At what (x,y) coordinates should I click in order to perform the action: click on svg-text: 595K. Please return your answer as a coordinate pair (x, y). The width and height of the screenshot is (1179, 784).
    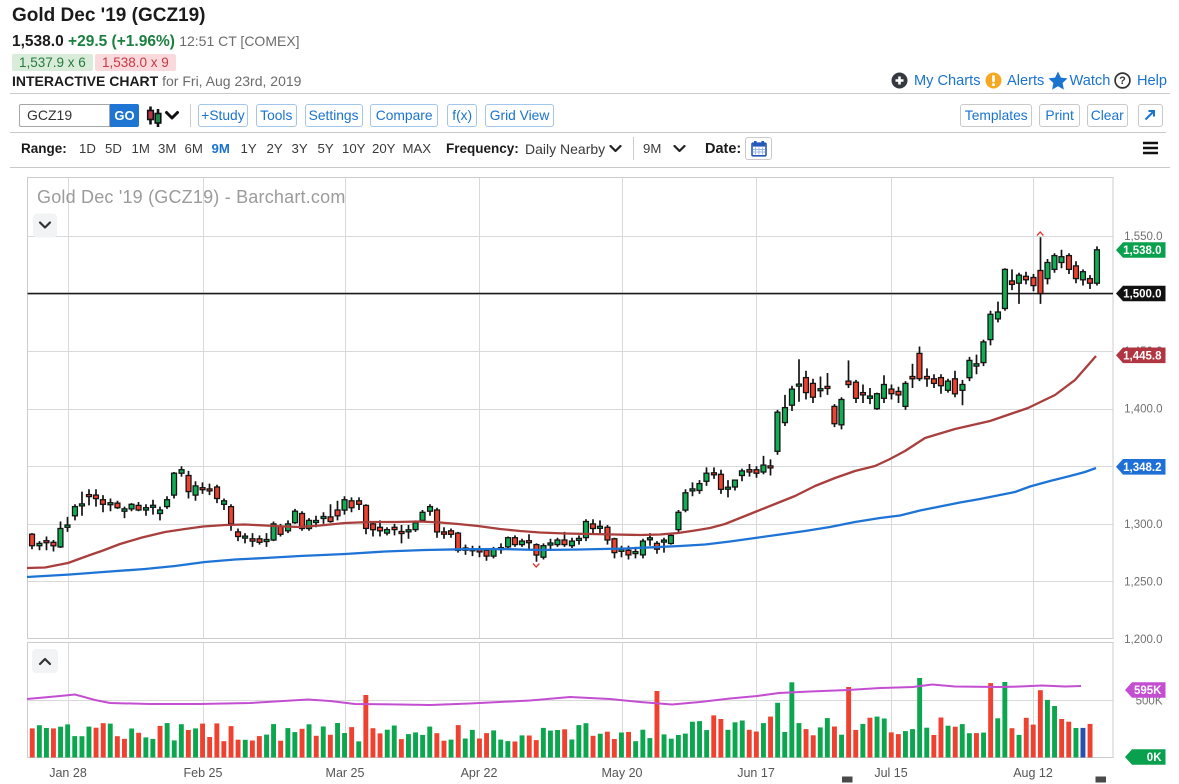
    Looking at the image, I should click on (1148, 691).